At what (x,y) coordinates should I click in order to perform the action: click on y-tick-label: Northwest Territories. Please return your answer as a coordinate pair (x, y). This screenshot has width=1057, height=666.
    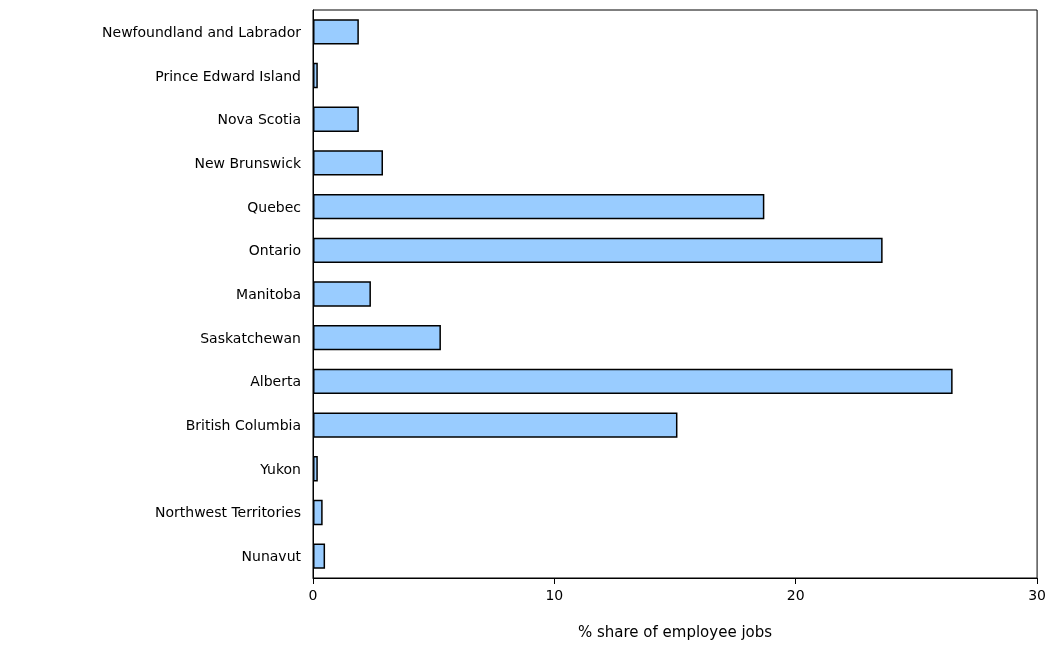
    Looking at the image, I should click on (227, 512).